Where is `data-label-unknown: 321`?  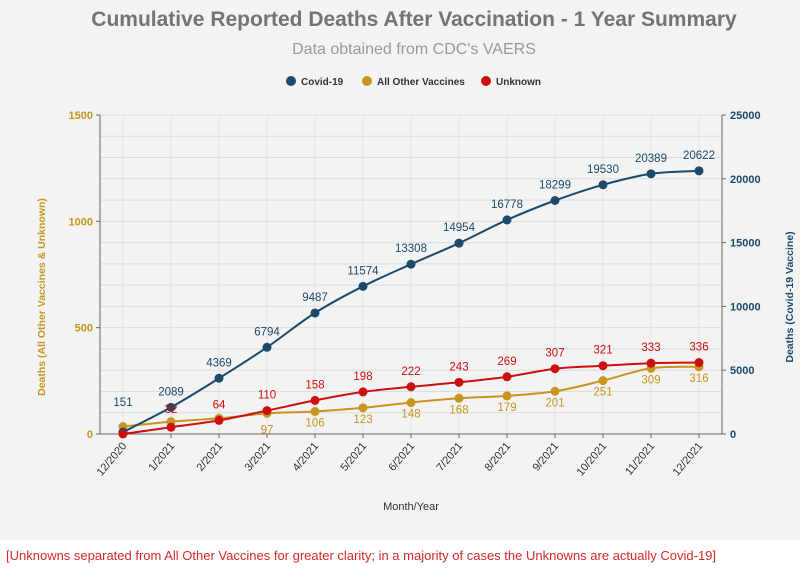
data-label-unknown: 321 is located at coordinates (602, 351).